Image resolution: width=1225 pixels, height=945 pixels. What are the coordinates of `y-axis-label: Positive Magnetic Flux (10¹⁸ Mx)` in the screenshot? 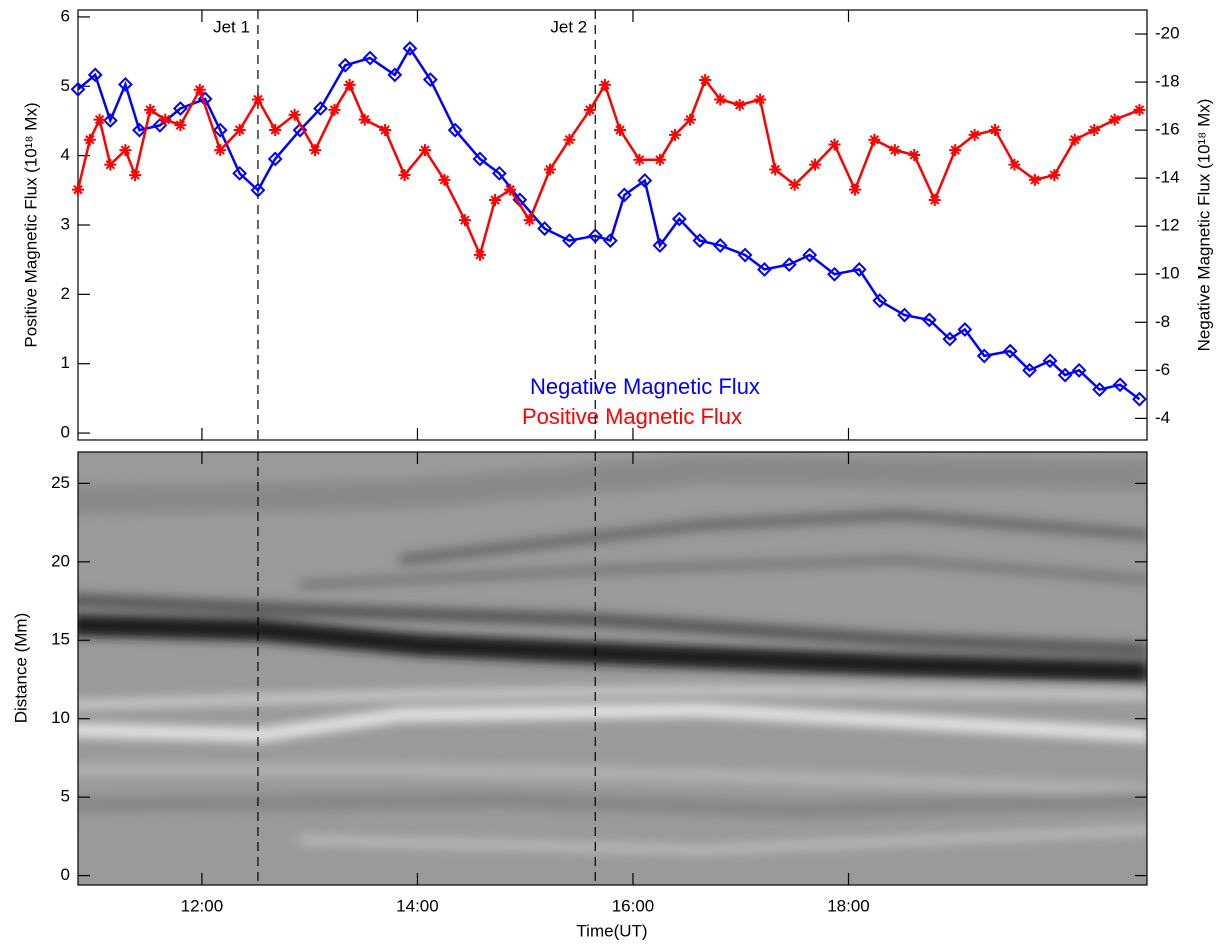 It's located at (30, 224).